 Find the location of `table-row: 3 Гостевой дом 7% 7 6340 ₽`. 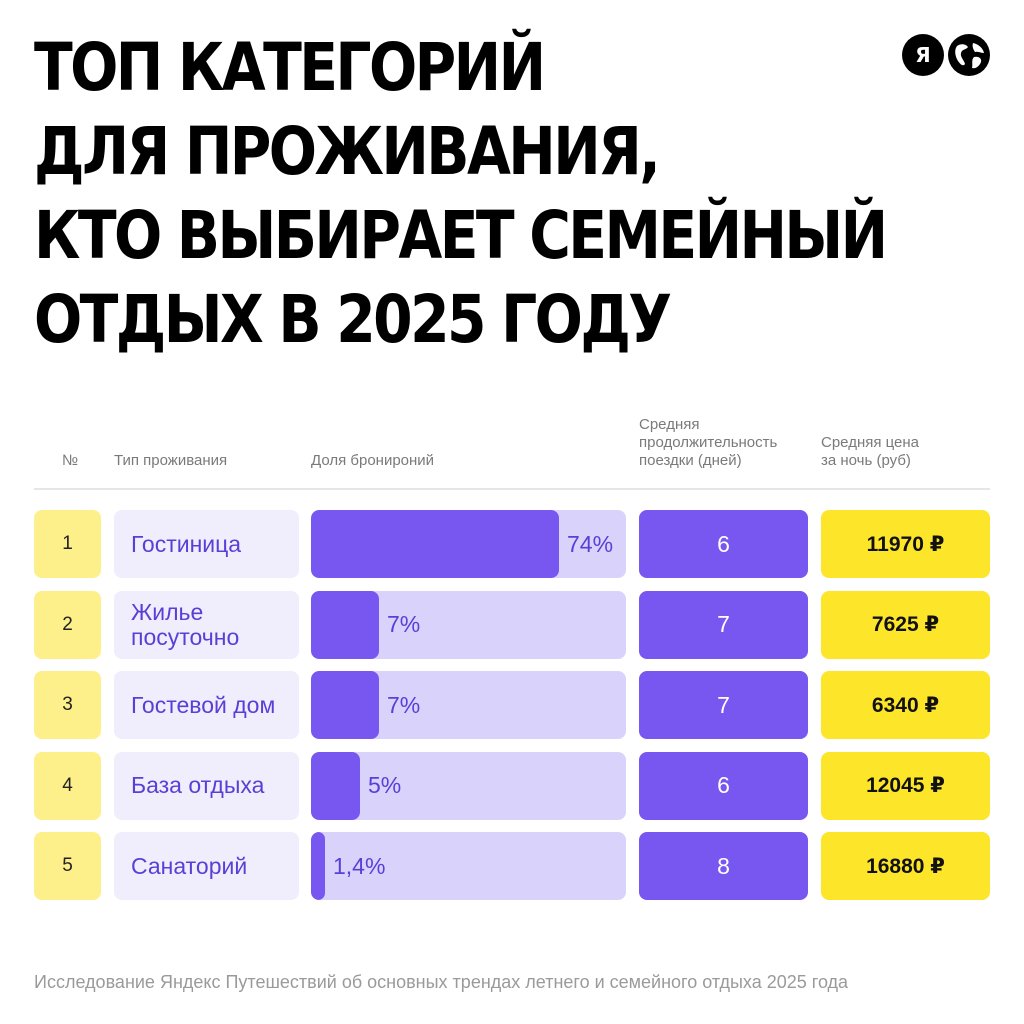

table-row: 3 Гостевой дом 7% 7 6340 ₽ is located at coordinates (512, 705).